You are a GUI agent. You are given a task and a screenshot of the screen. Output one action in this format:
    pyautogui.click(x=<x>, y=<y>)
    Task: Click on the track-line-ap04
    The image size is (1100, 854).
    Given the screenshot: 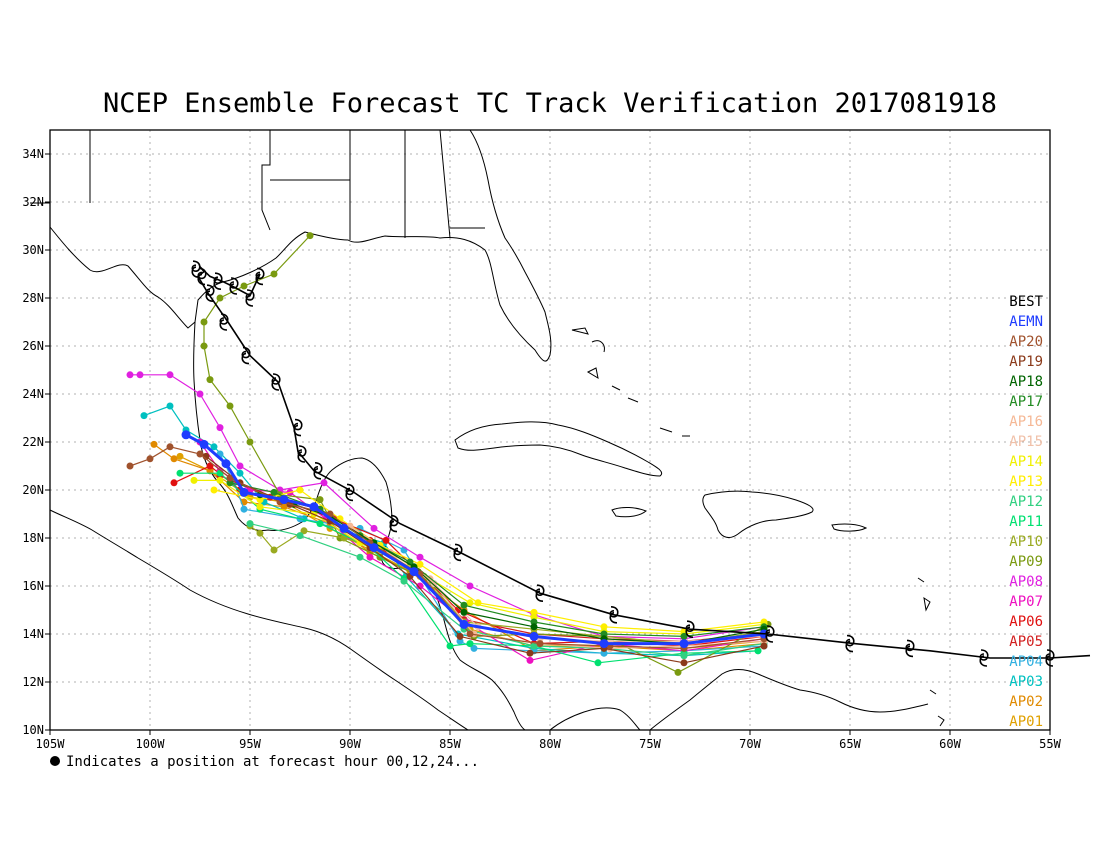 What is the action you would take?
    pyautogui.click(x=492, y=553)
    